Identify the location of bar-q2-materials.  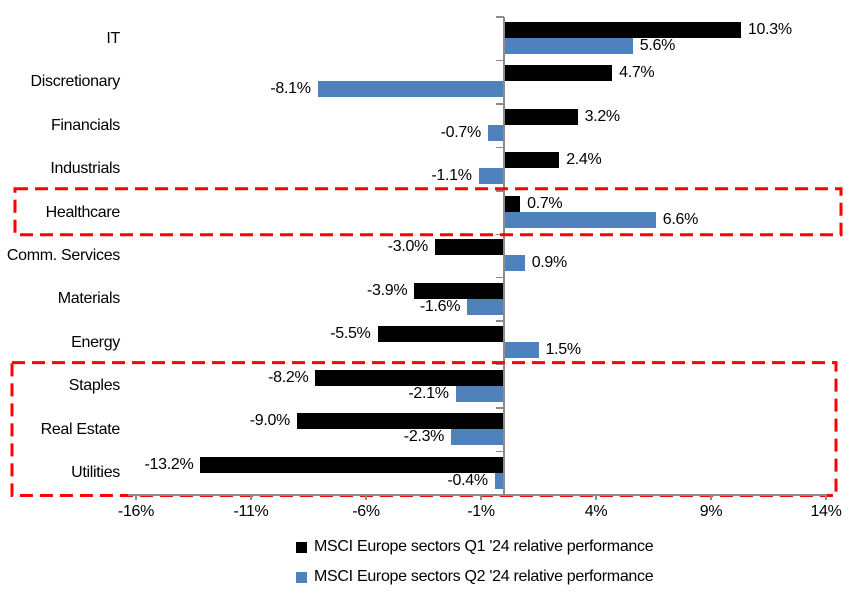
(485, 306).